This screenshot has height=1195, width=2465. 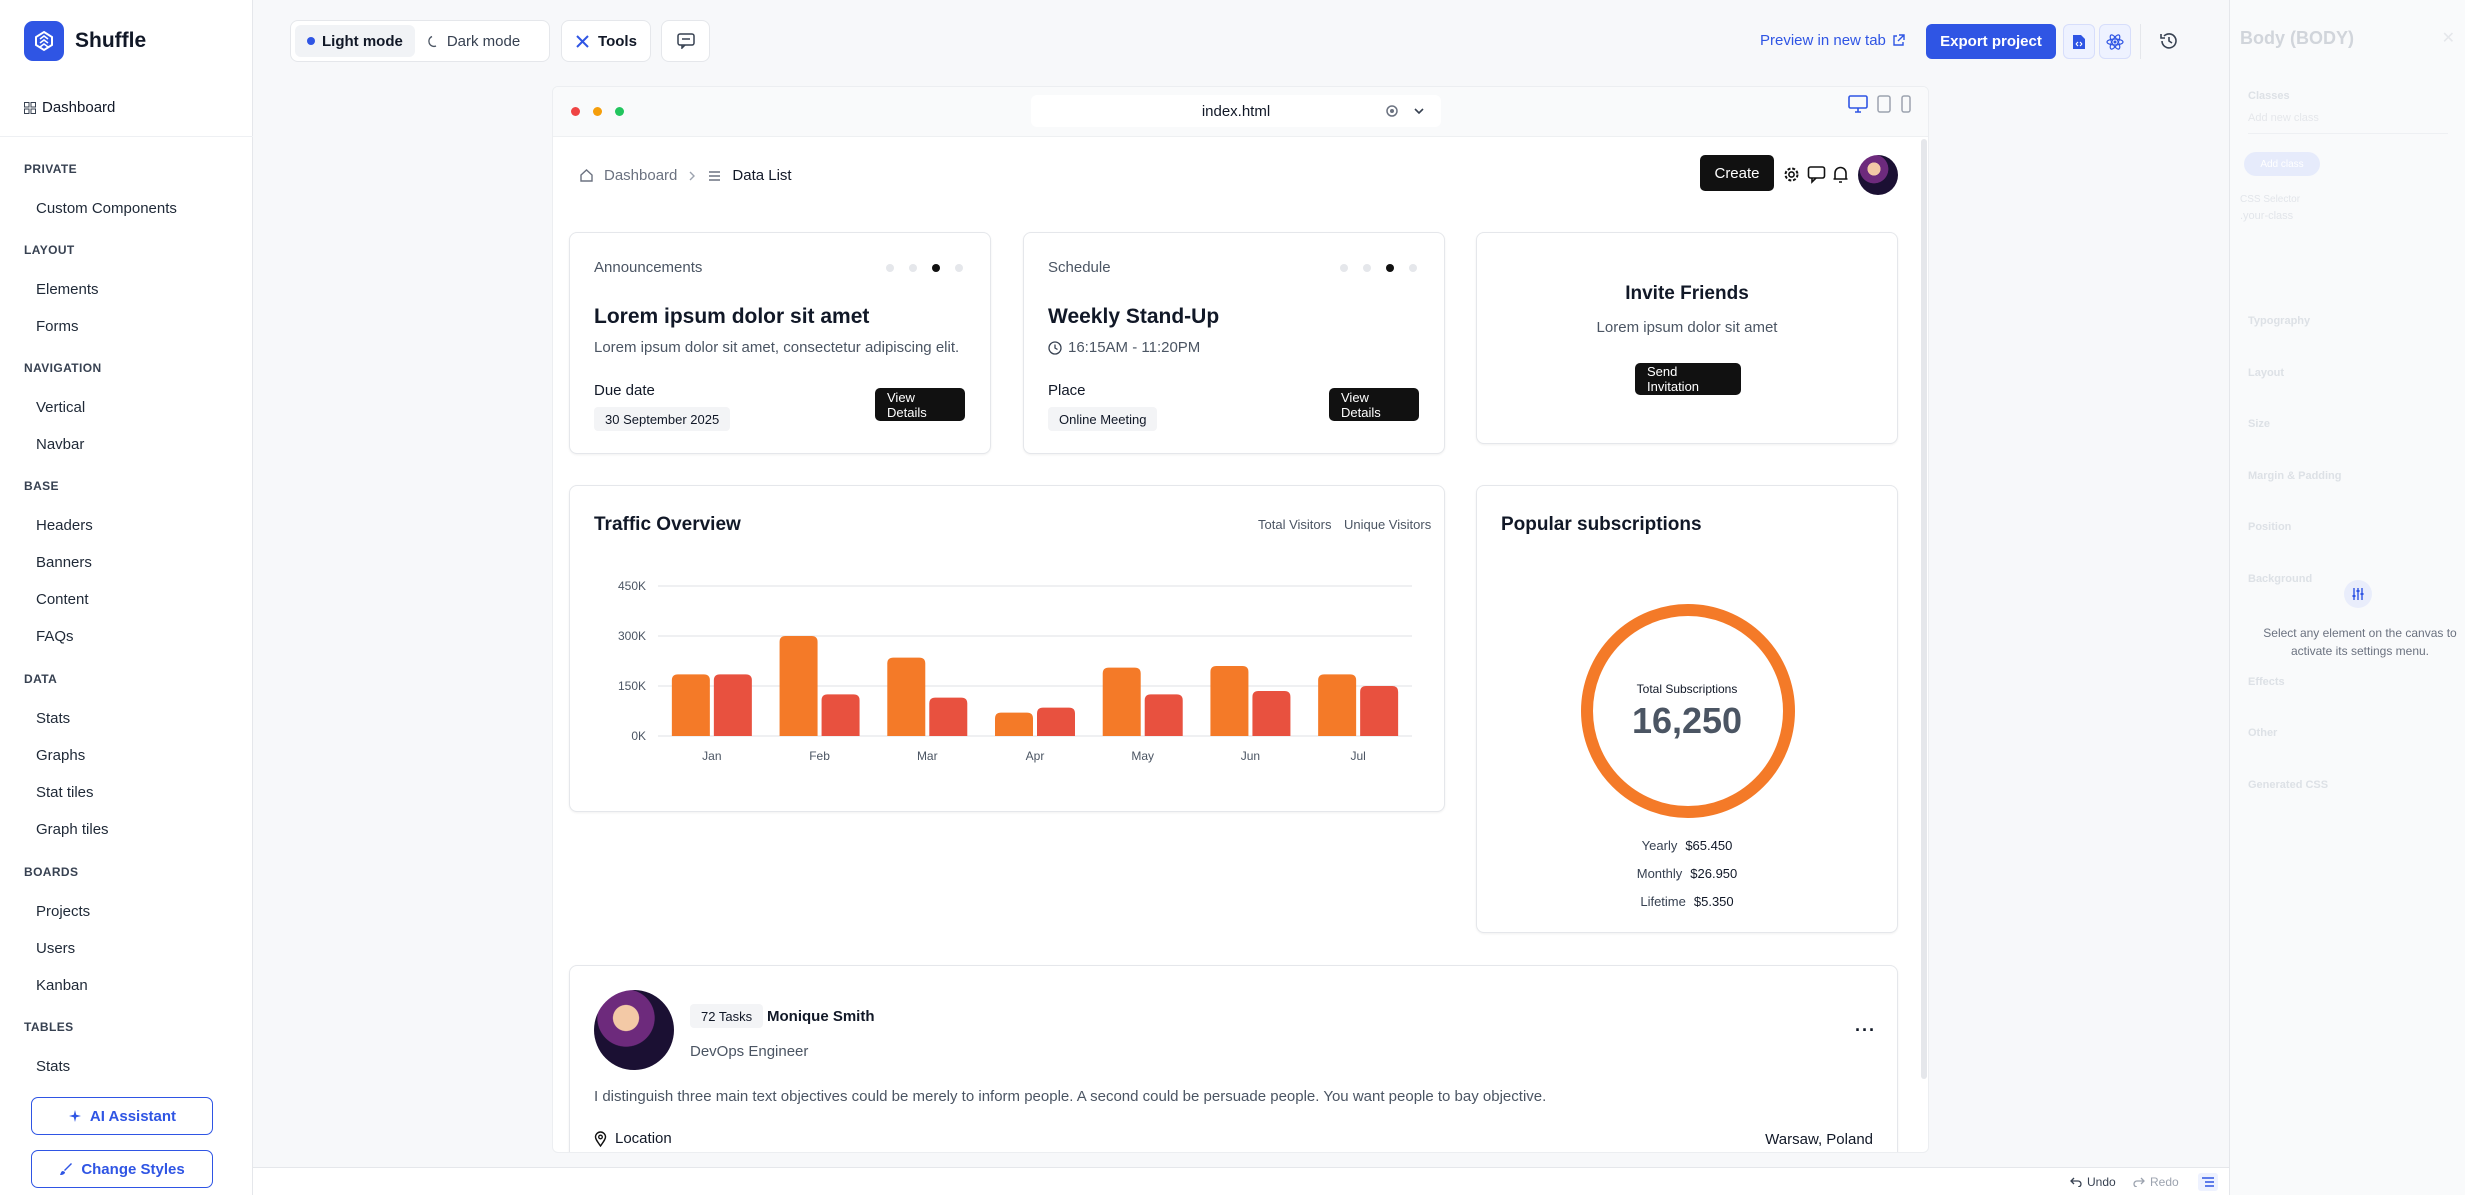 I want to click on tools-button: Tools, so click(x=606, y=41).